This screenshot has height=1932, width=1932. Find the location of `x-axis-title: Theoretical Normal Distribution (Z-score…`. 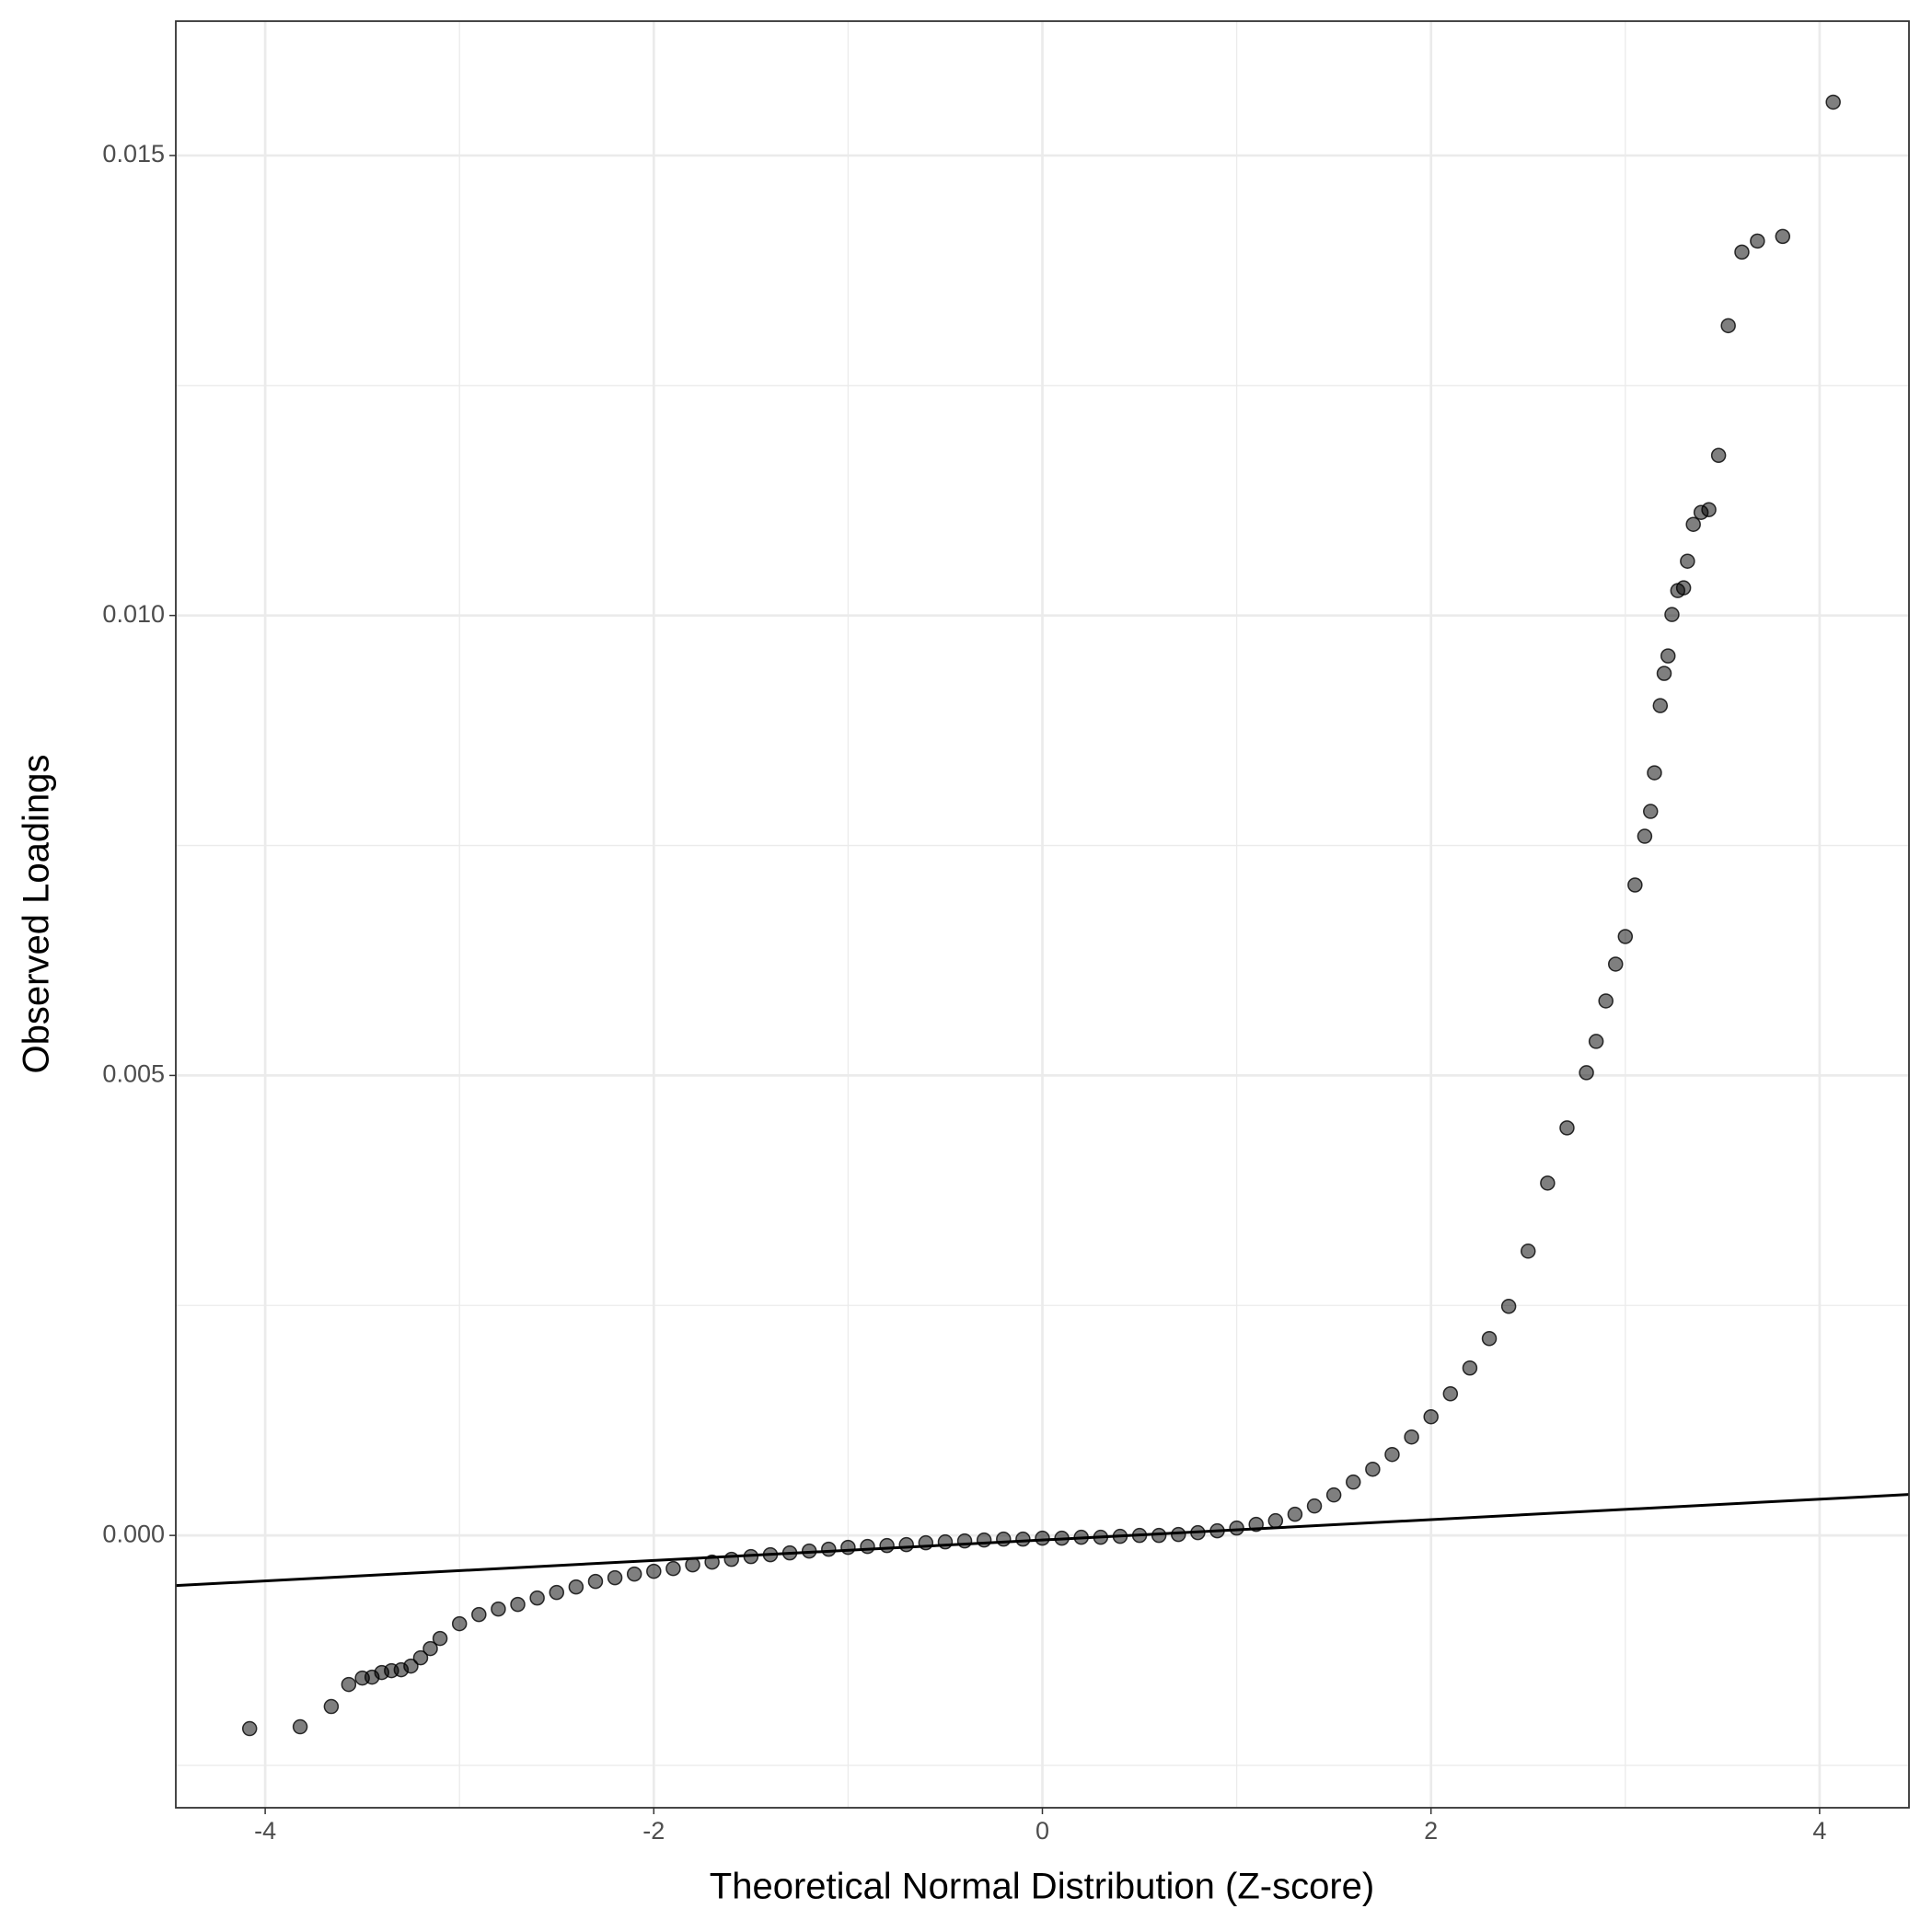

x-axis-title: Theoretical Normal Distribution (Z-score… is located at coordinates (1042, 1887).